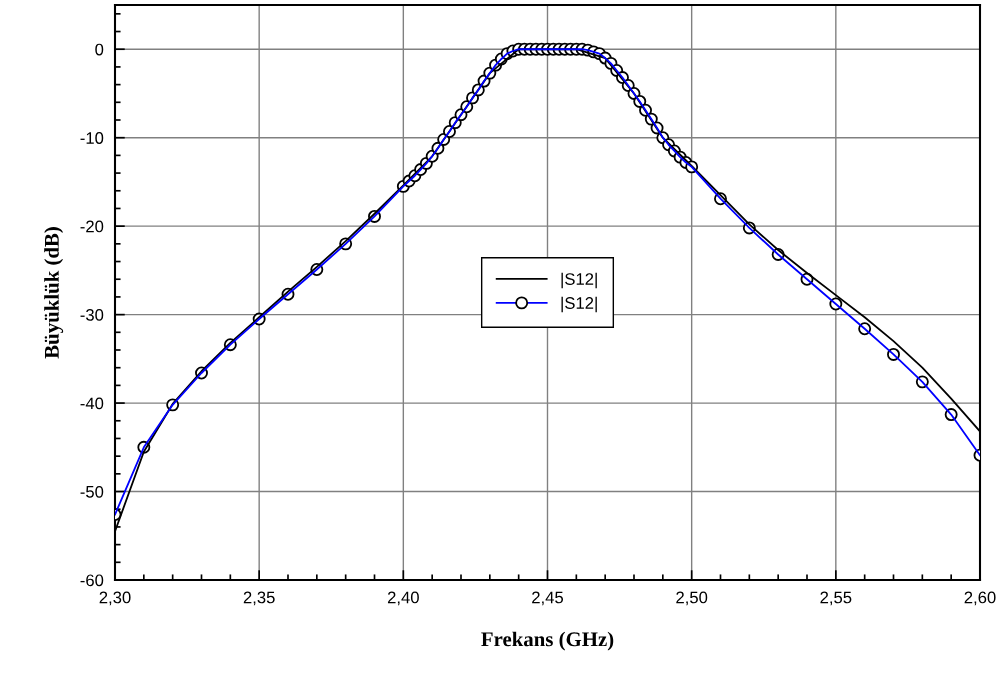 The width and height of the screenshot is (1008, 687). What do you see at coordinates (92, 226) in the screenshot?
I see `y-tick-label: -20` at bounding box center [92, 226].